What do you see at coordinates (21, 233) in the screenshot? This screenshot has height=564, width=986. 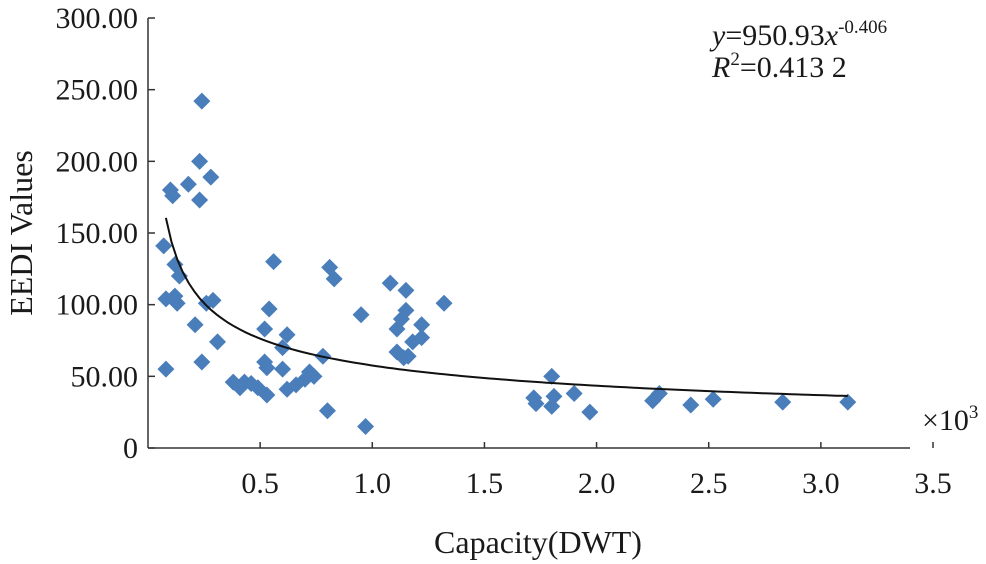 I see `y-axis-title: EEDI Values` at bounding box center [21, 233].